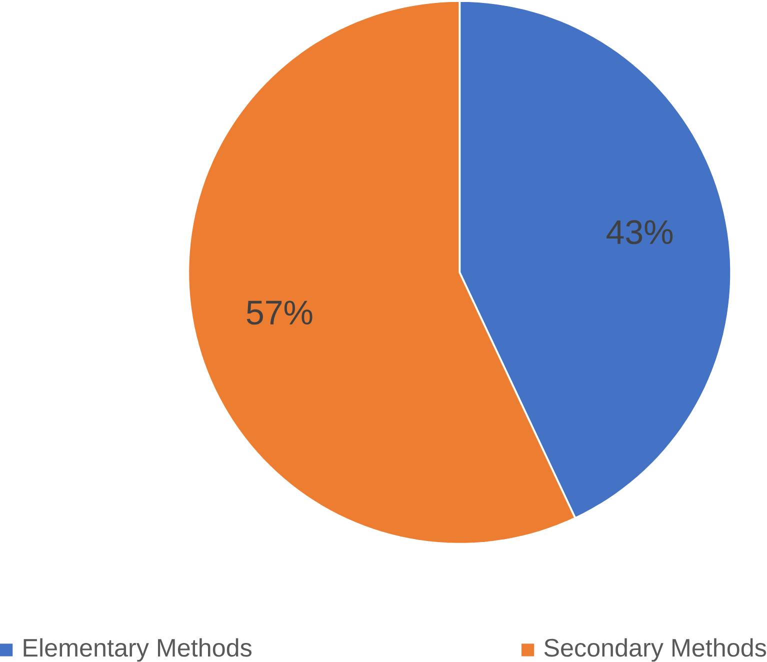 This screenshot has width=767, height=662. I want to click on data-label: 57%, so click(279, 312).